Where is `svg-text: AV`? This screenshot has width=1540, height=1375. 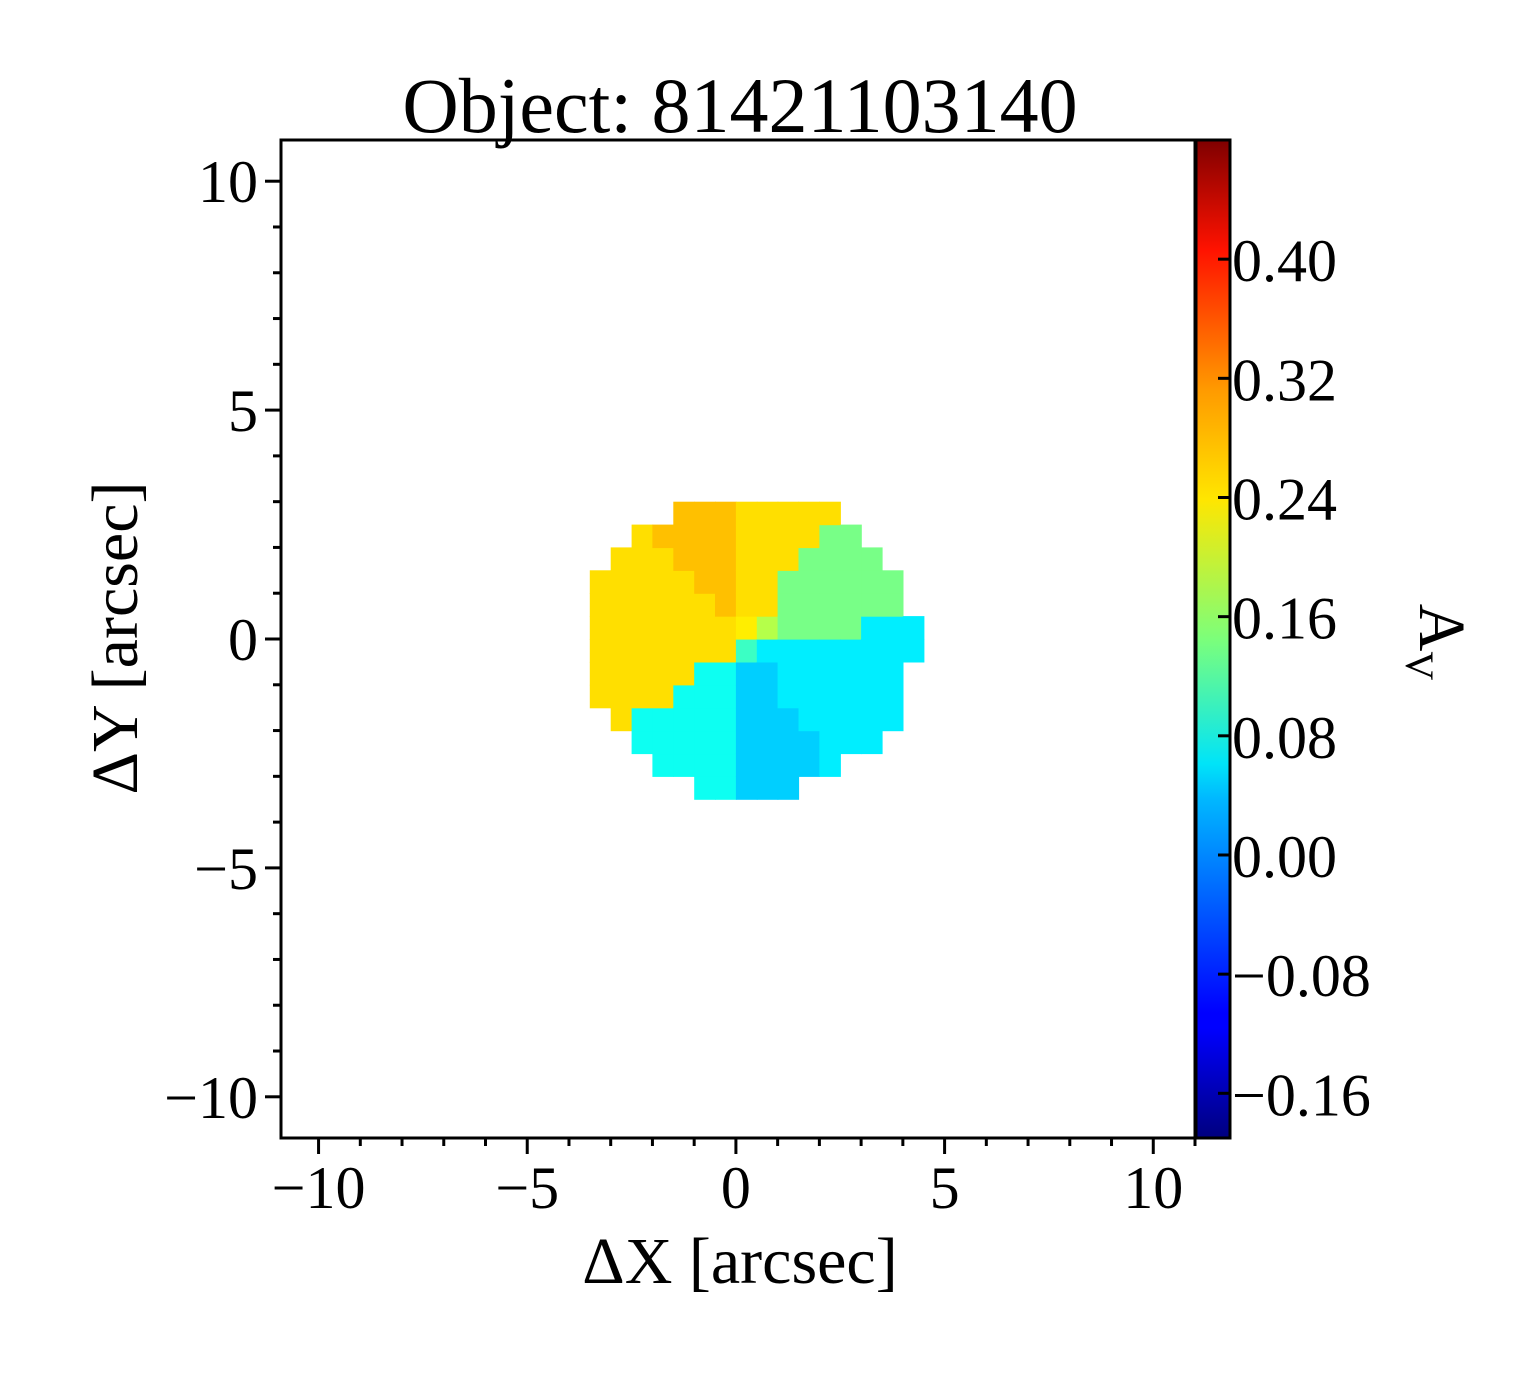
svg-text: AV is located at coordinates (1437, 642).